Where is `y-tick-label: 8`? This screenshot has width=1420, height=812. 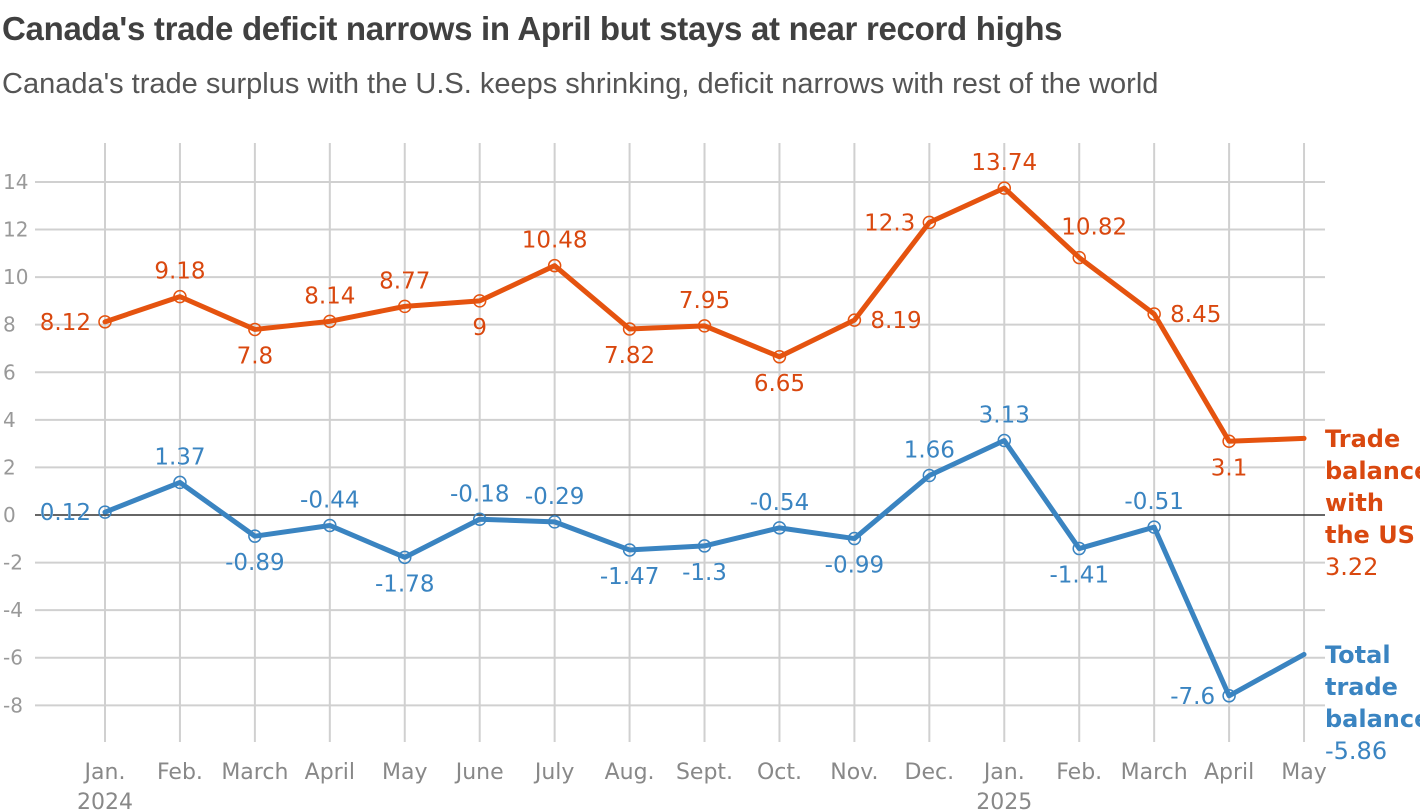
y-tick-label: 8 is located at coordinates (9, 325).